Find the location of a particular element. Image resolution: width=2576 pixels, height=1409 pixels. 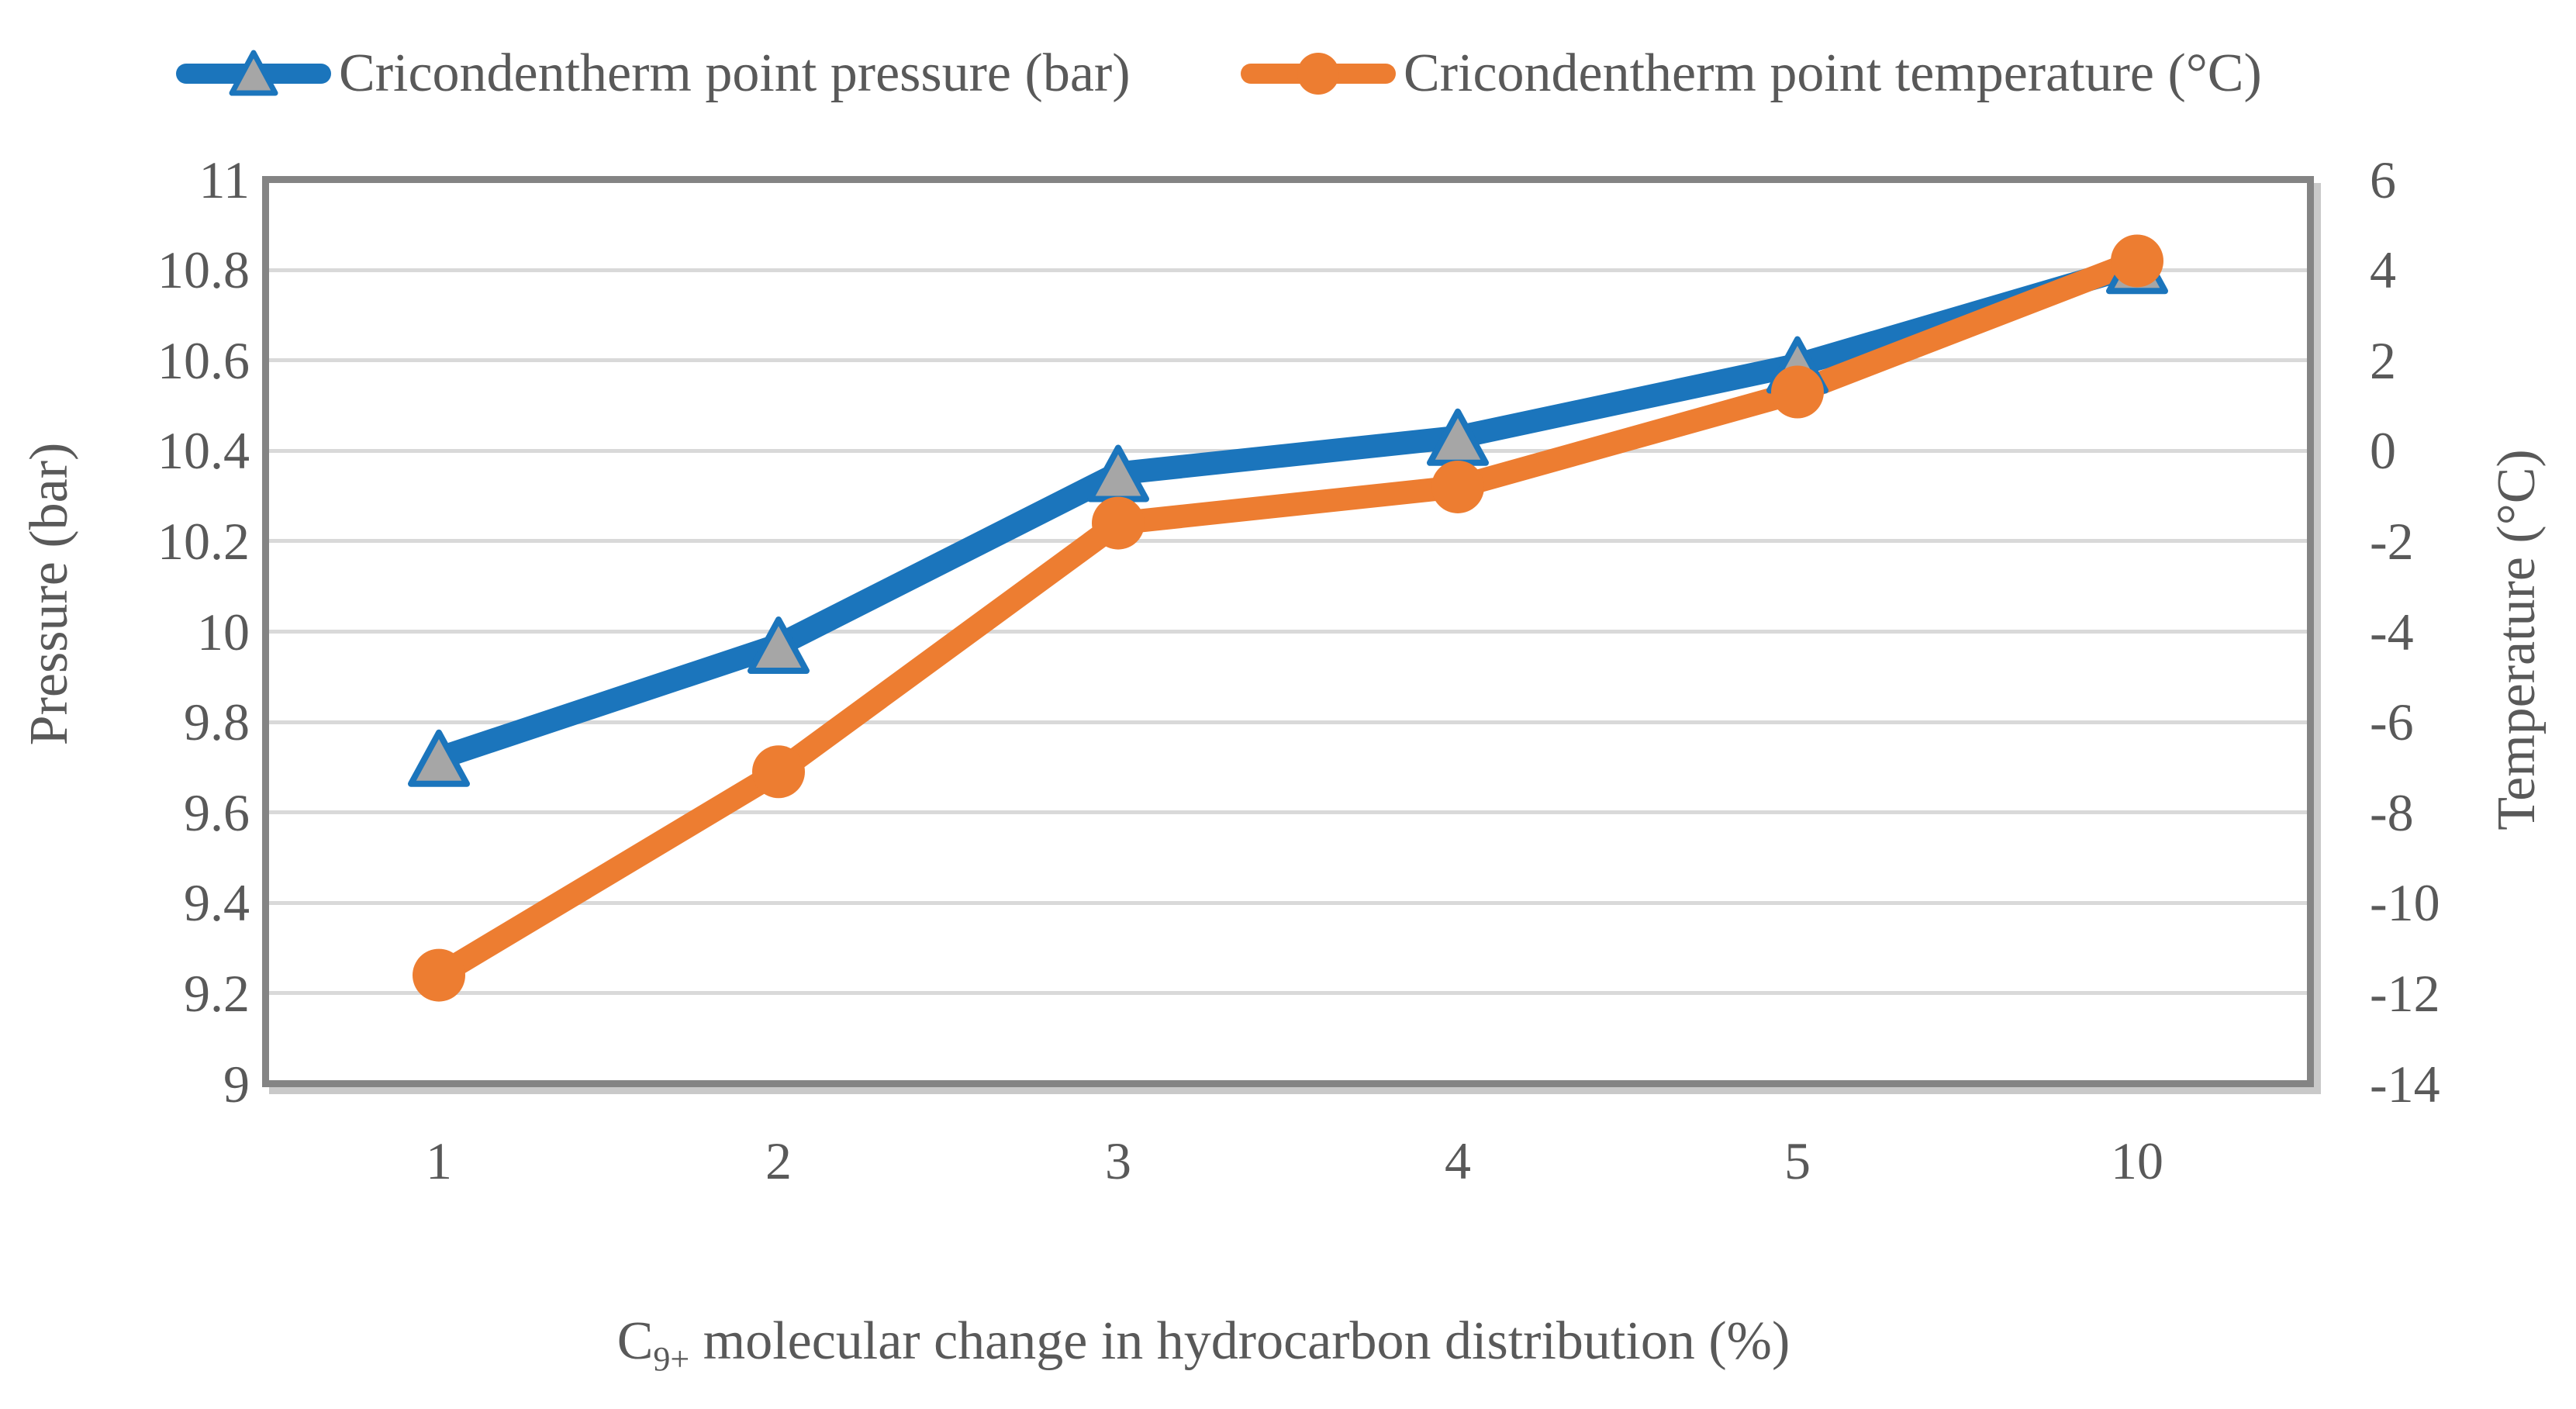

x-axis-tick-label: 3 is located at coordinates (1118, 1160).